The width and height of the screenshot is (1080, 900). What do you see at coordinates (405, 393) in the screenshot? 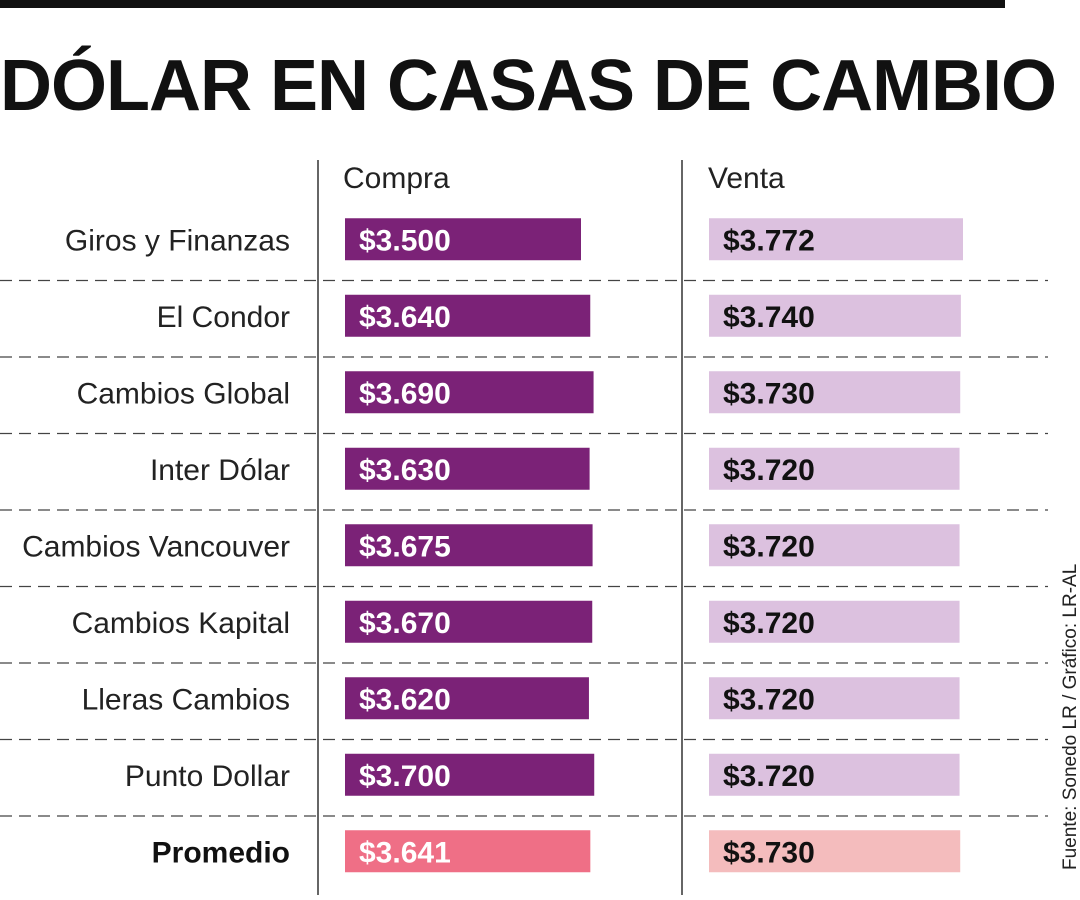
I see `compra-value-label: $3.690` at bounding box center [405, 393].